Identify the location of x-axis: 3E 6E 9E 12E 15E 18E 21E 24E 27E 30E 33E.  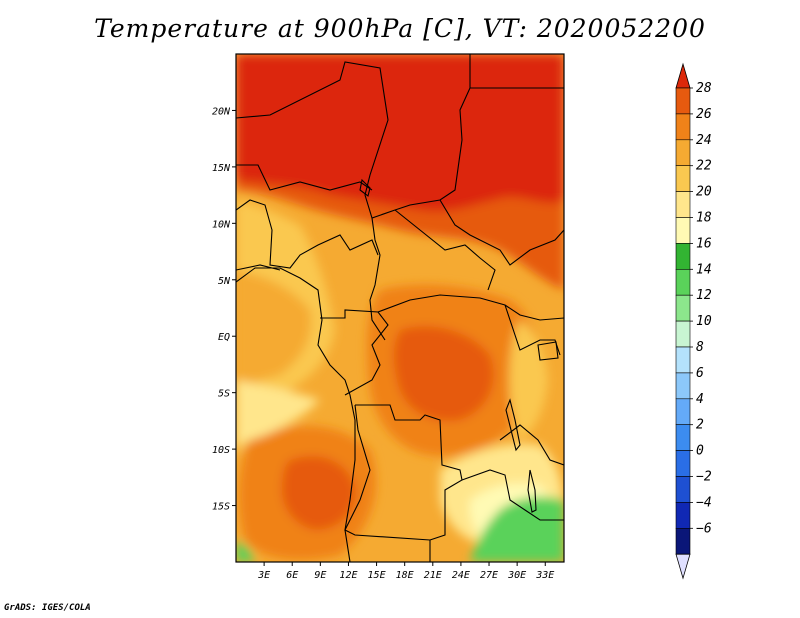
(405, 571).